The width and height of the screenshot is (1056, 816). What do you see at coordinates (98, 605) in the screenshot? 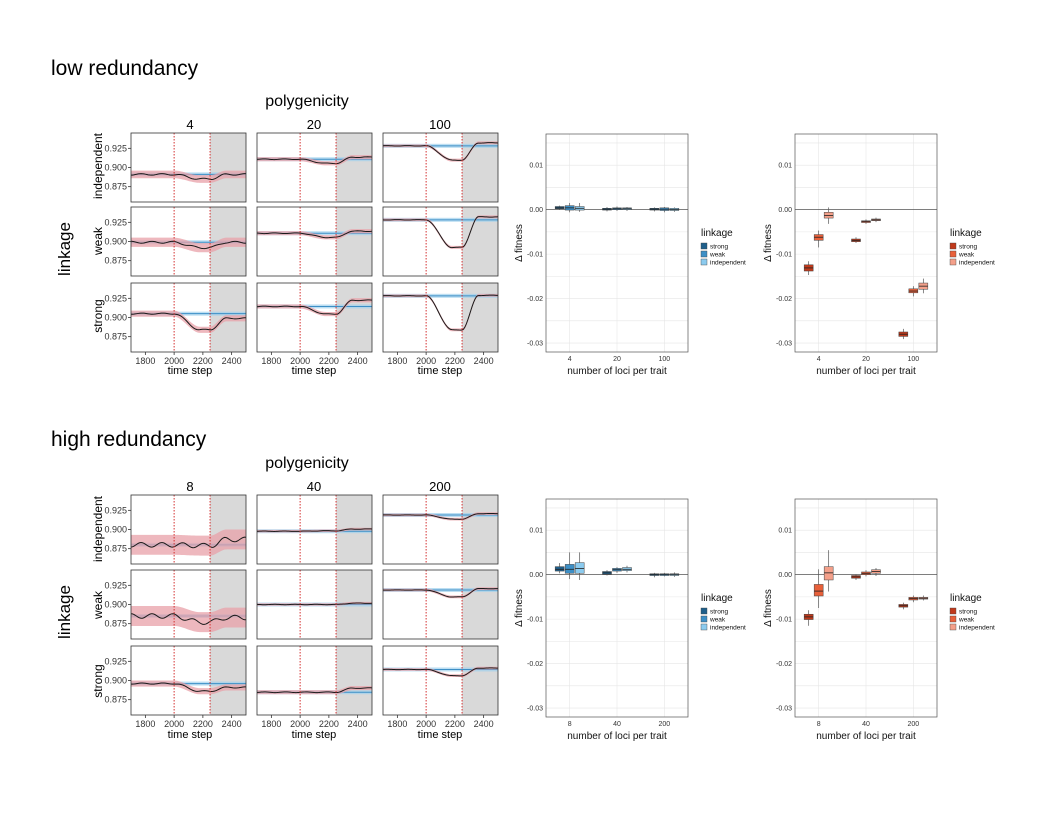
I see `row-label: weak` at bounding box center [98, 605].